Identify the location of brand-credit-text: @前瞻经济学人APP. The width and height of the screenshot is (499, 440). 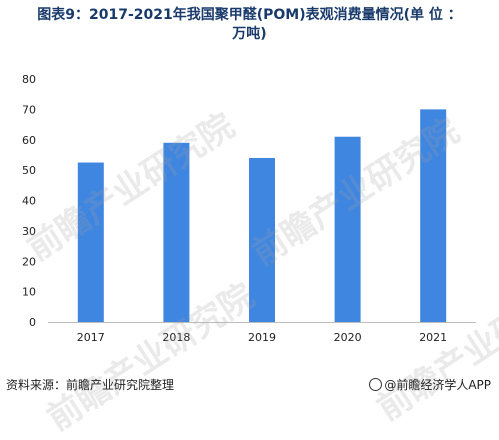
(437, 385).